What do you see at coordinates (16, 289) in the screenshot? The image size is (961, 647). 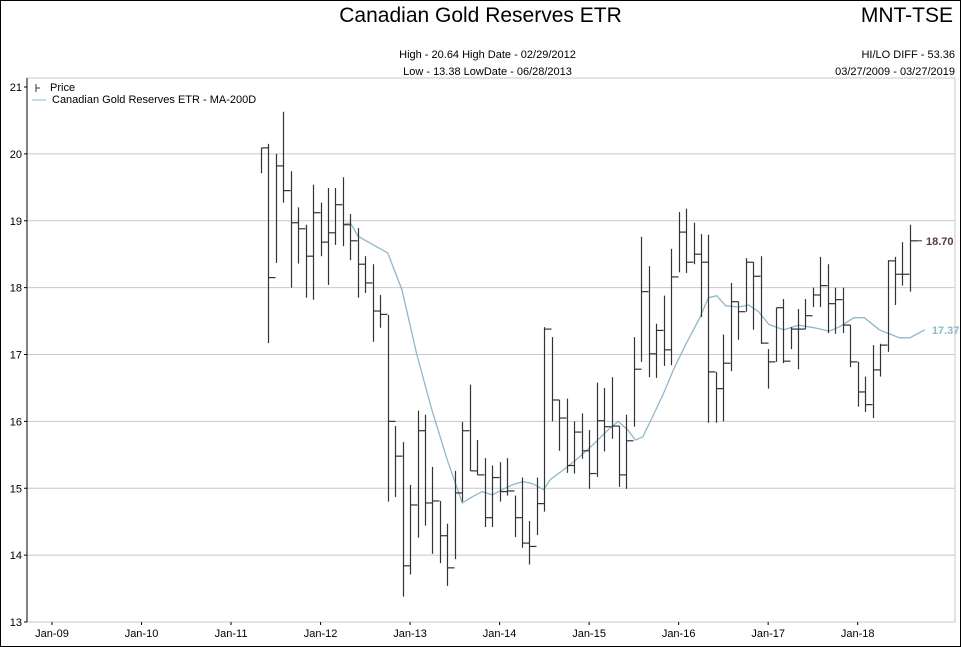 I see `y-tick-label: 18` at bounding box center [16, 289].